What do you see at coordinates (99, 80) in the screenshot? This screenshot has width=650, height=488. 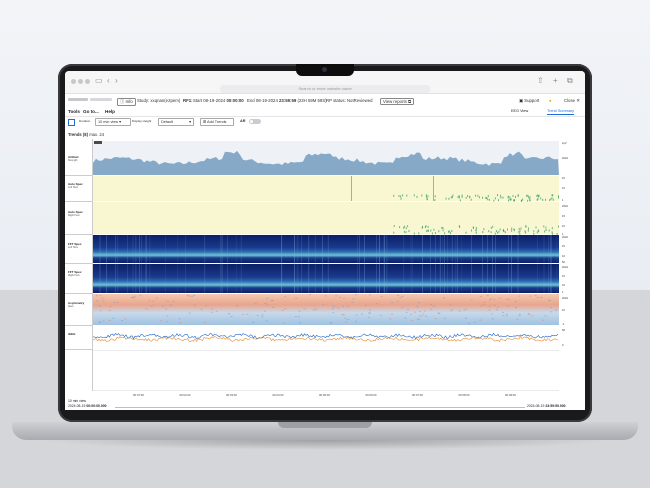 I see `sidebar-toggle-icon: ▭` at bounding box center [99, 80].